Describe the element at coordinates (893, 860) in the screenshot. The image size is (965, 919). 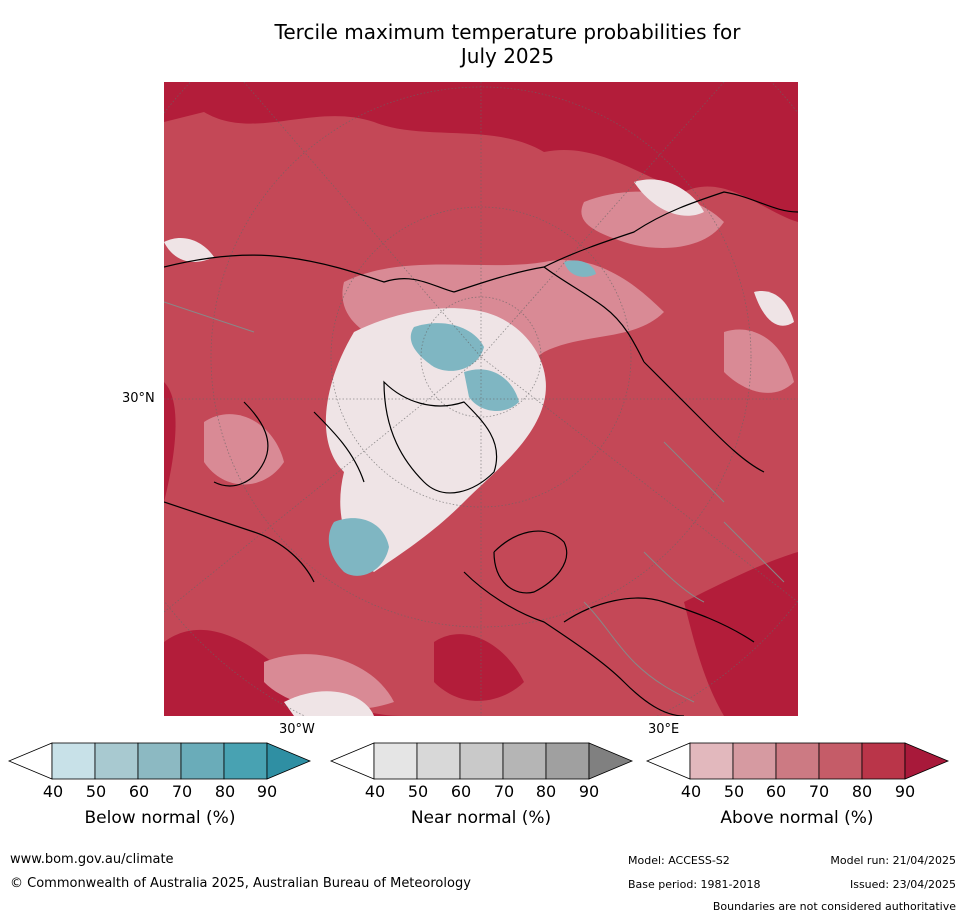
I see `model-run-text: Model run: 21/04/2025` at that location.